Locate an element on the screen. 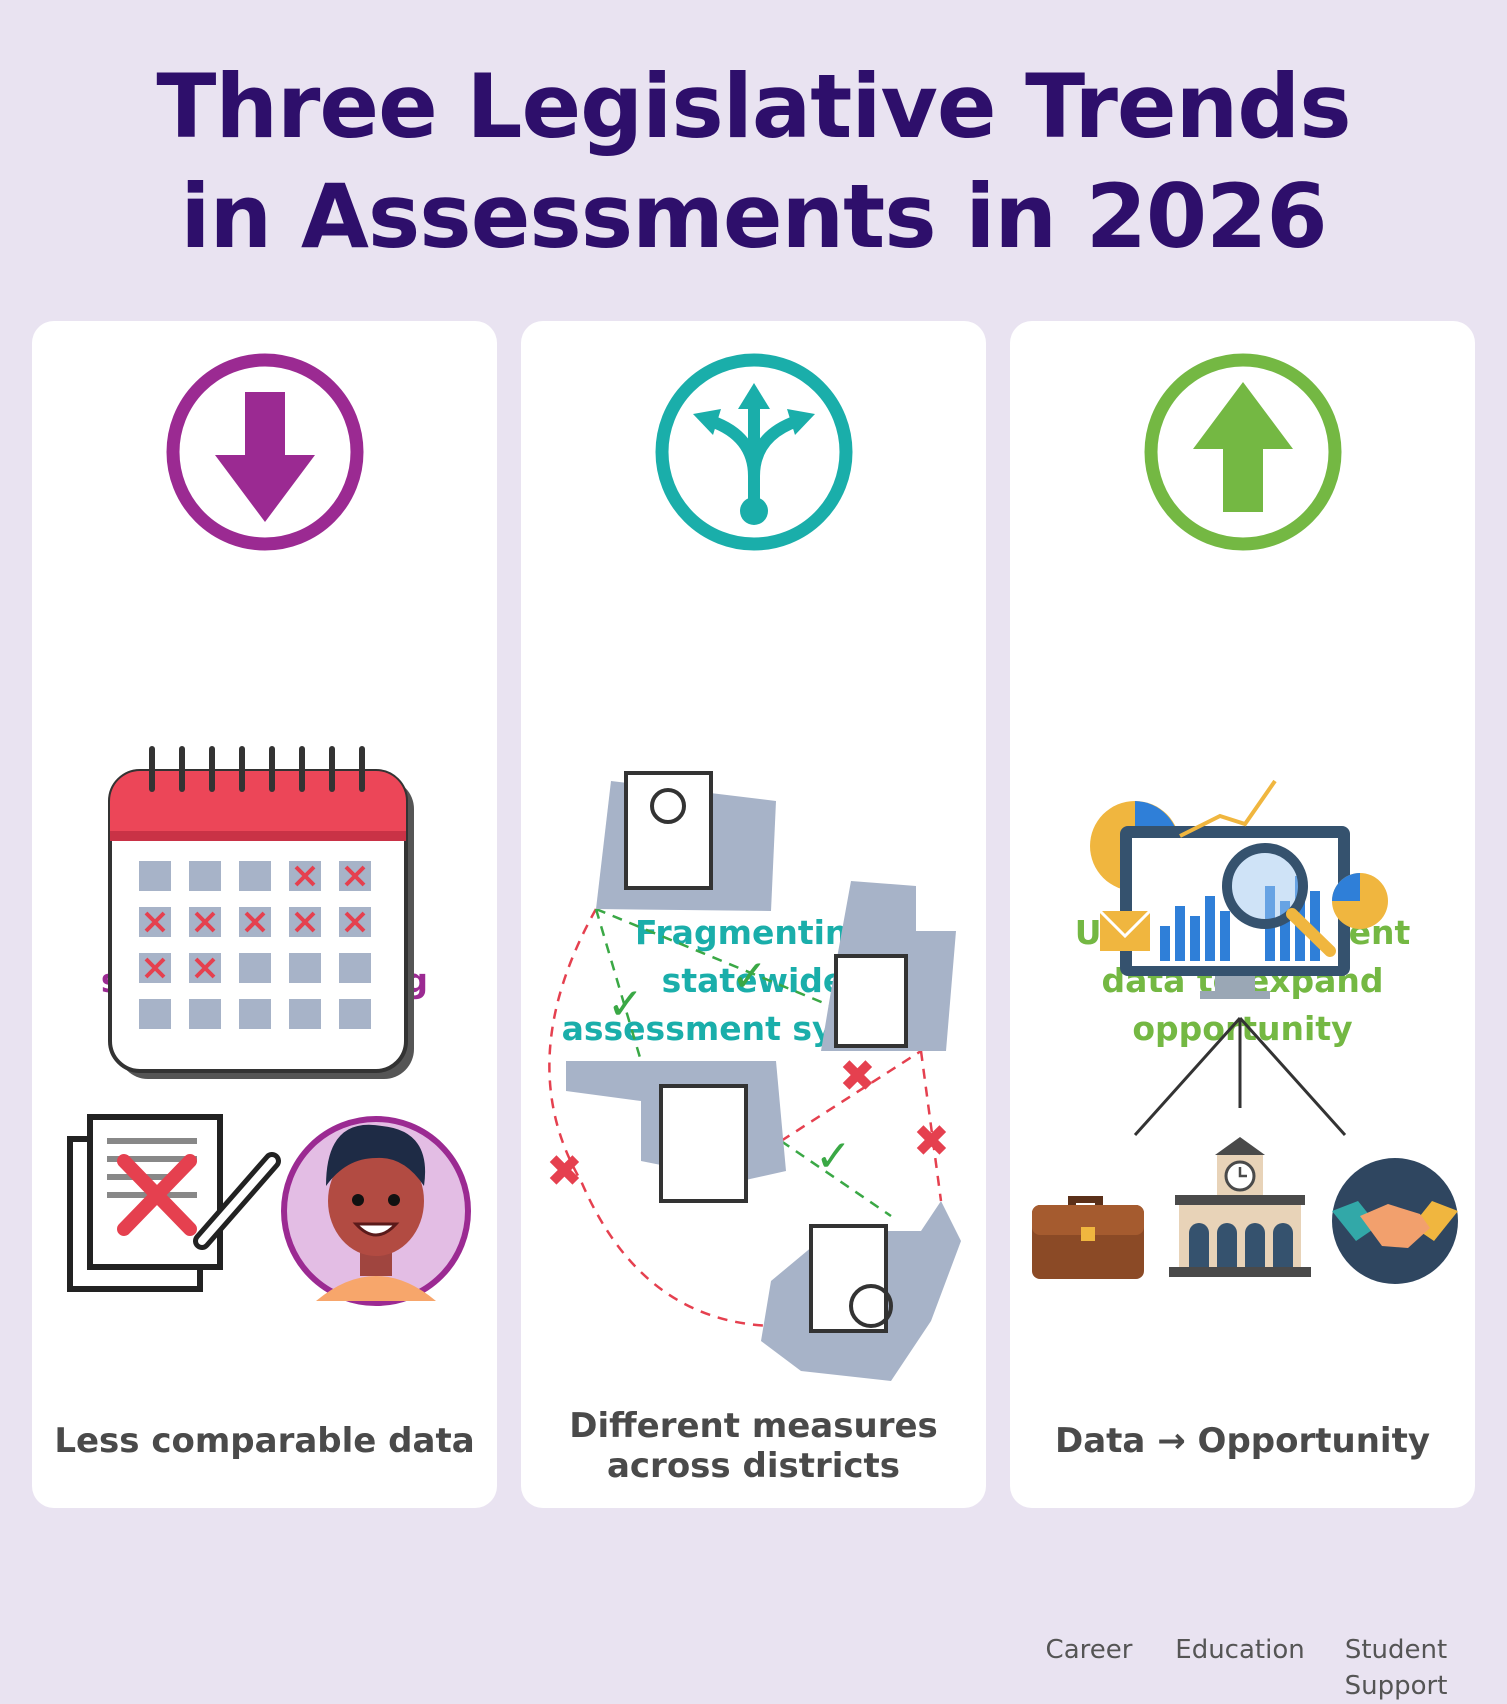  card-footer: Different measures across districts is located at coordinates (753, 1446).